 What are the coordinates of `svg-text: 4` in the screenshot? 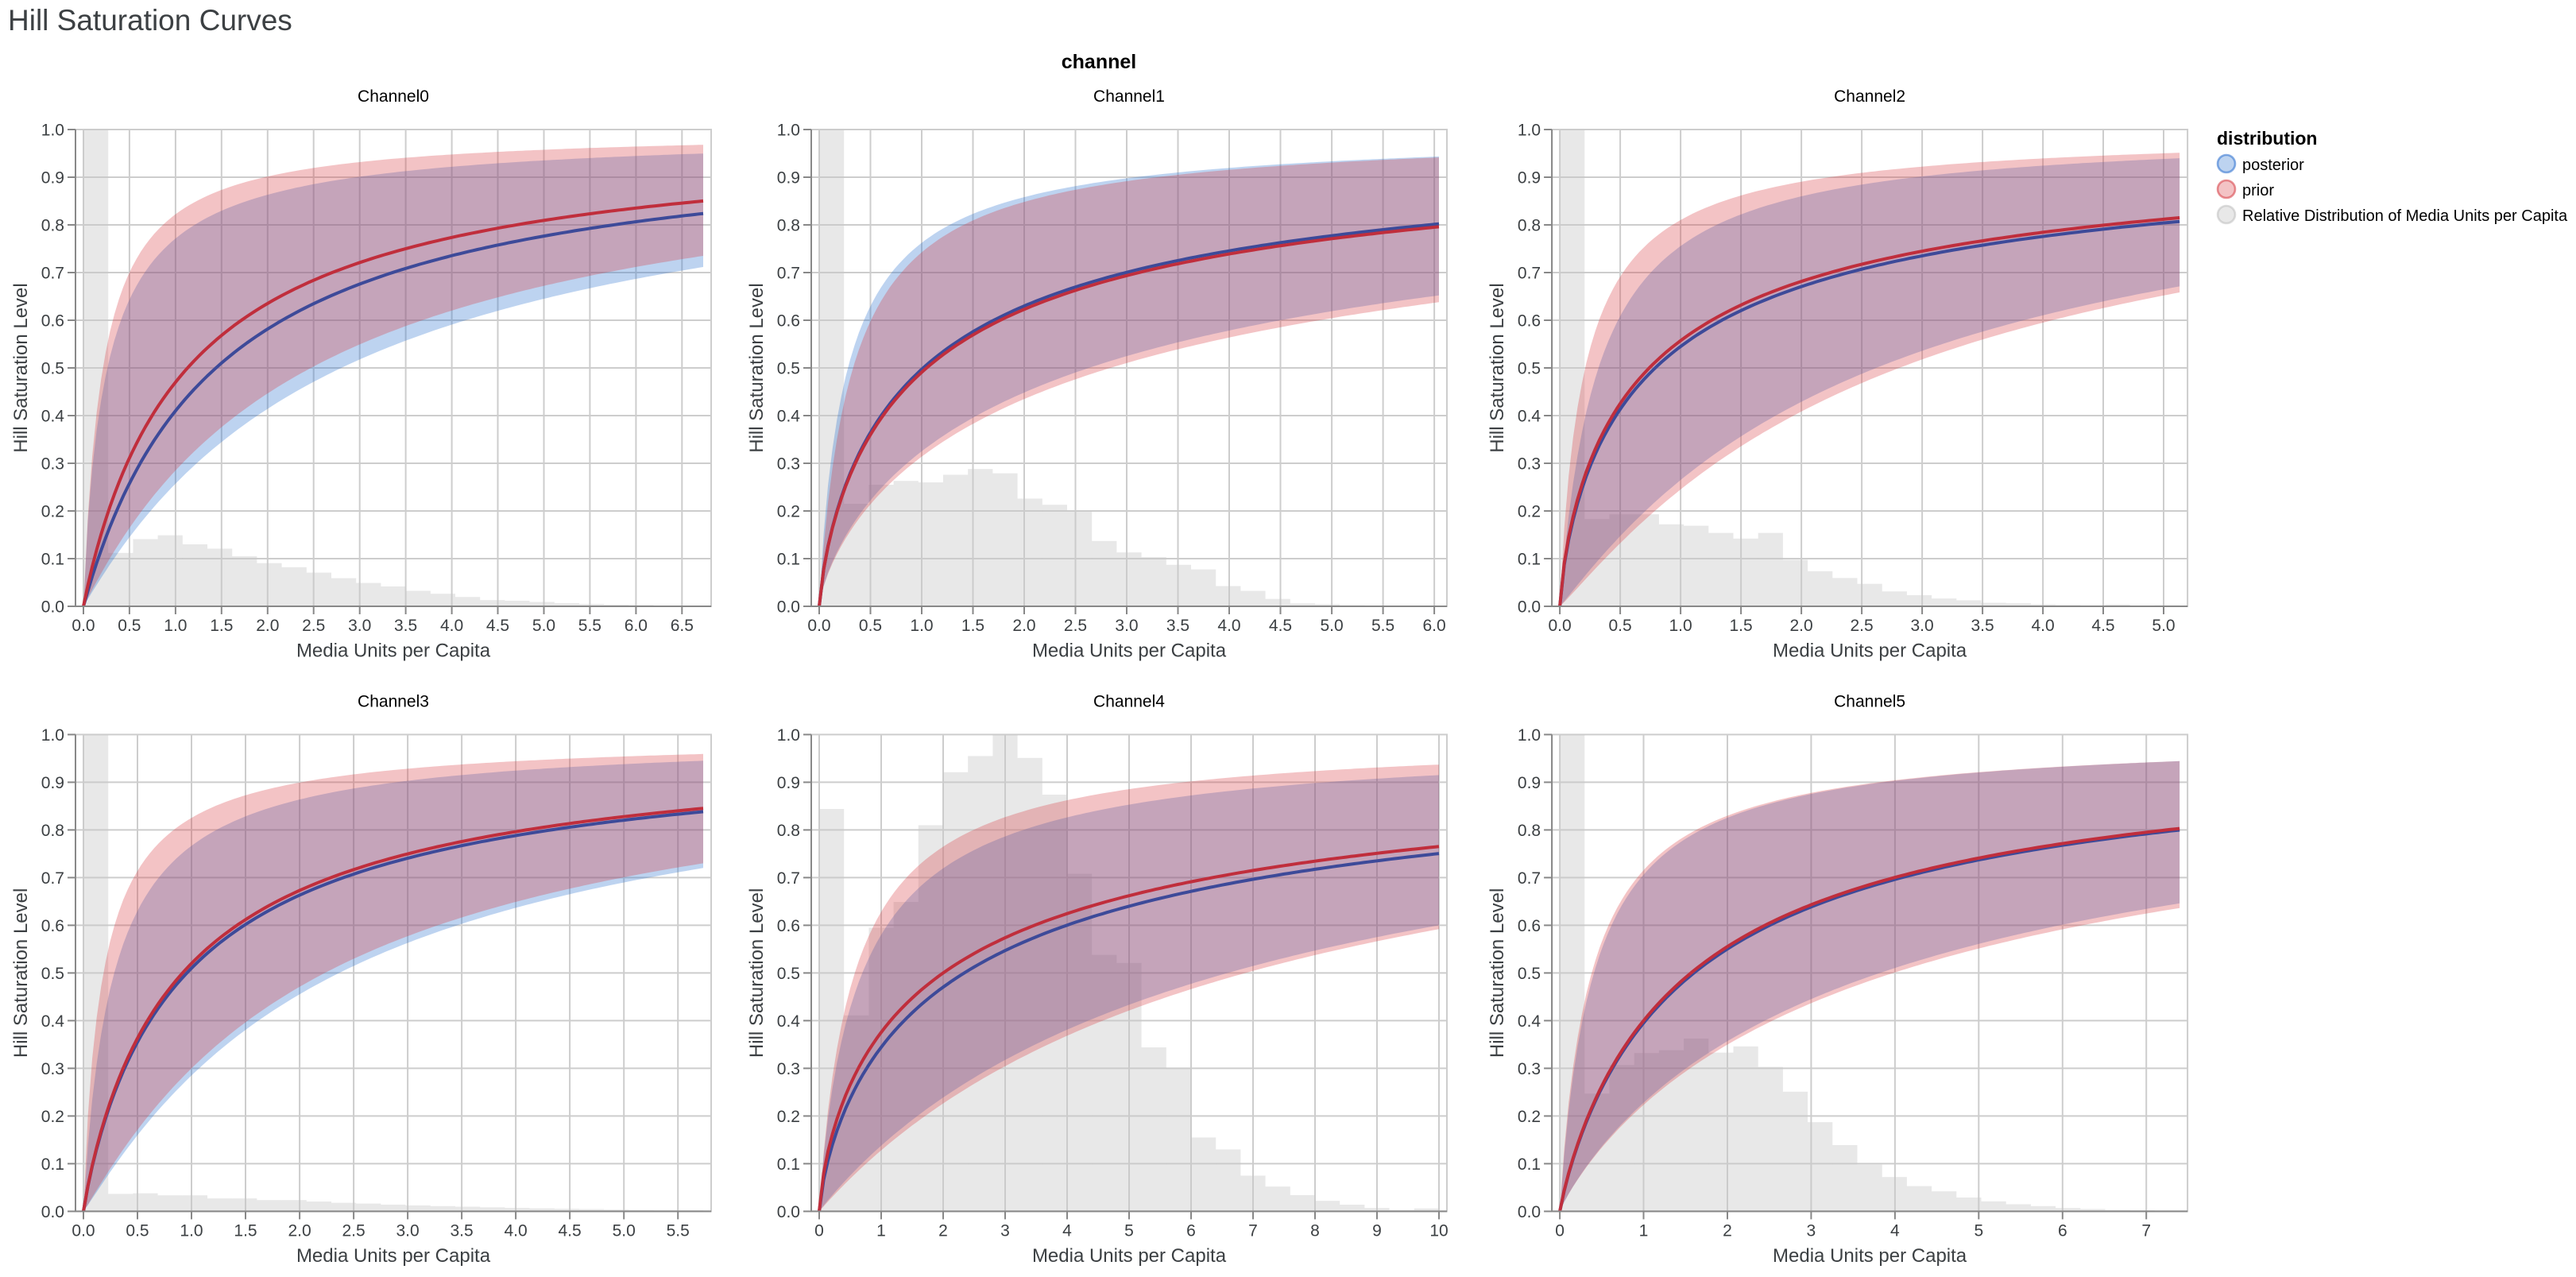 It's located at (1895, 1230).